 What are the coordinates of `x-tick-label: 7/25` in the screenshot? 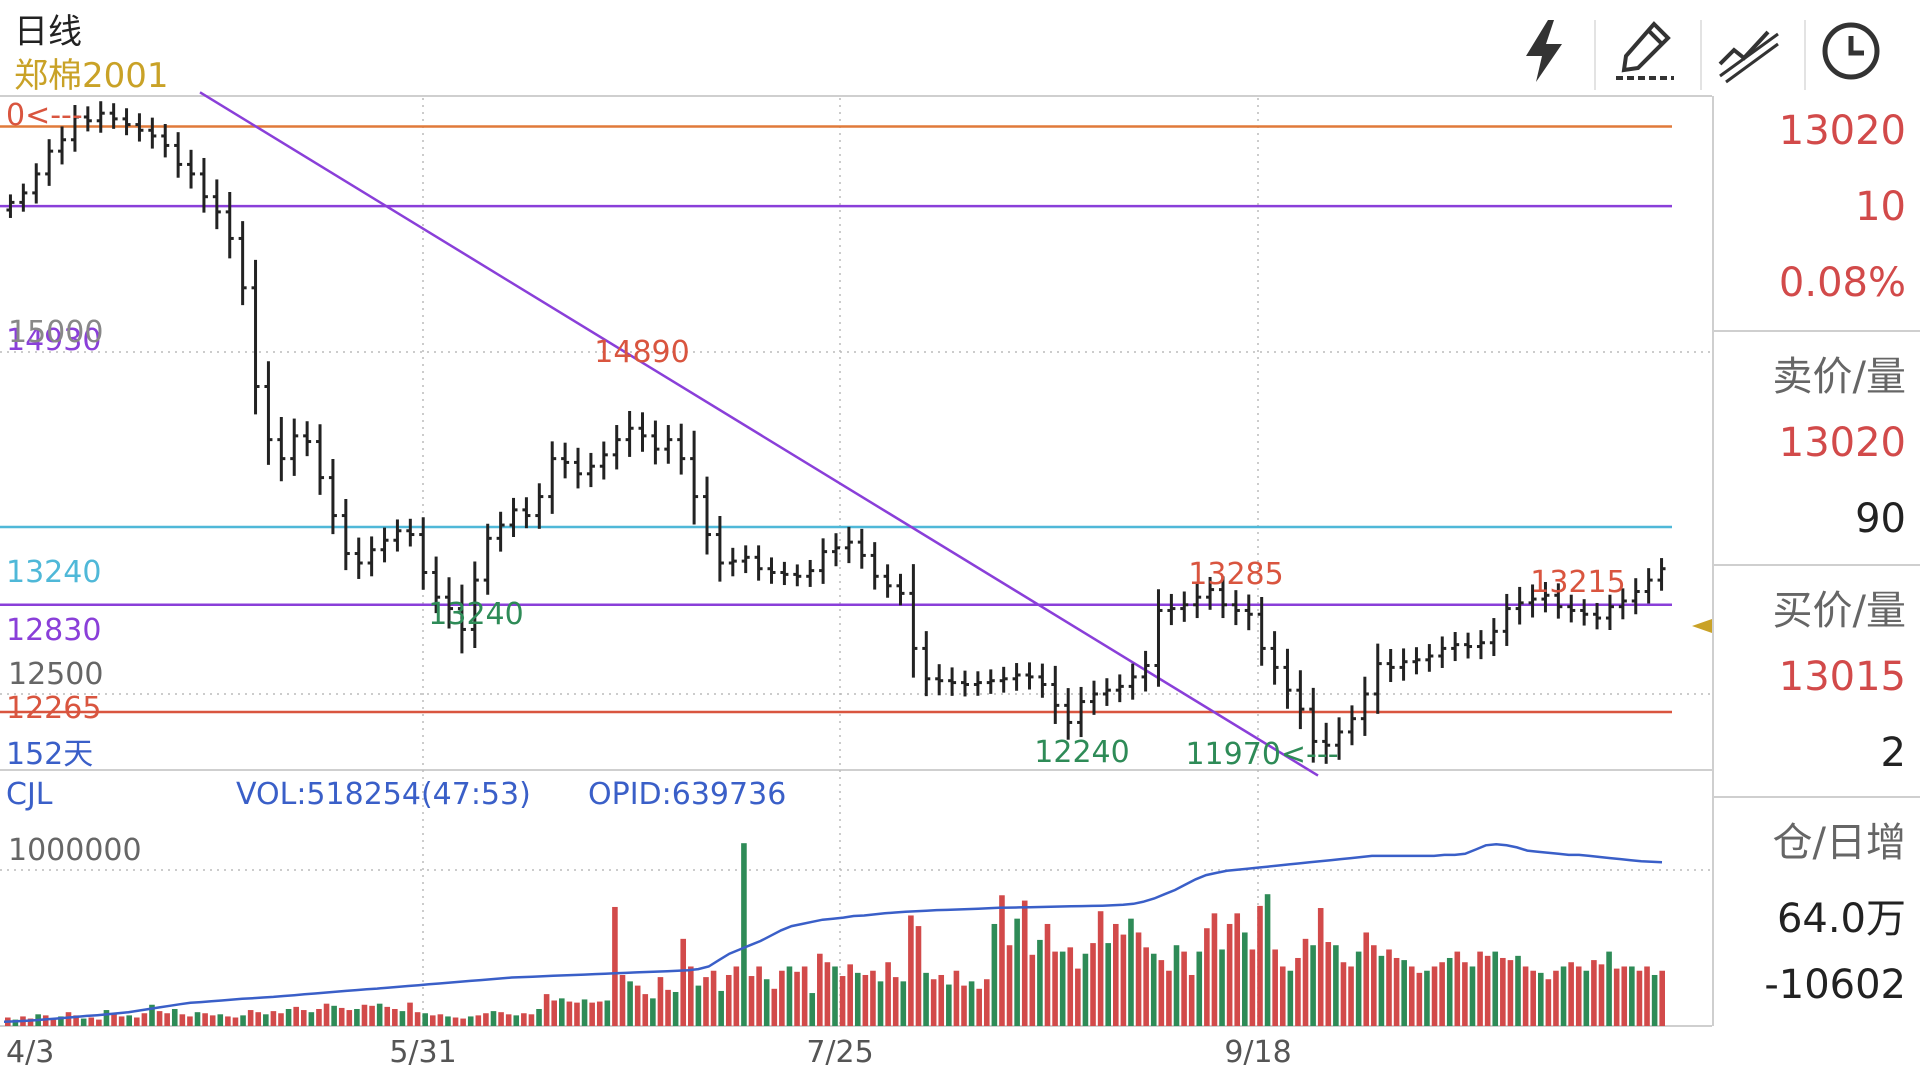 It's located at (839, 1052).